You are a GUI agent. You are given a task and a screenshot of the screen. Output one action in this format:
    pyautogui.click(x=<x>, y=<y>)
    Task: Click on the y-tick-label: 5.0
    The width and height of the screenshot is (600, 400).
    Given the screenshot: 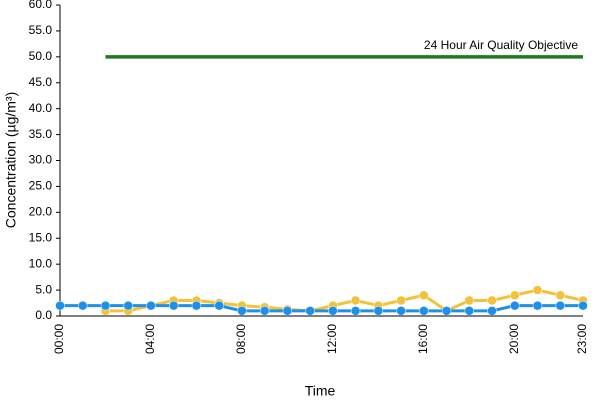 What is the action you would take?
    pyautogui.click(x=43, y=289)
    